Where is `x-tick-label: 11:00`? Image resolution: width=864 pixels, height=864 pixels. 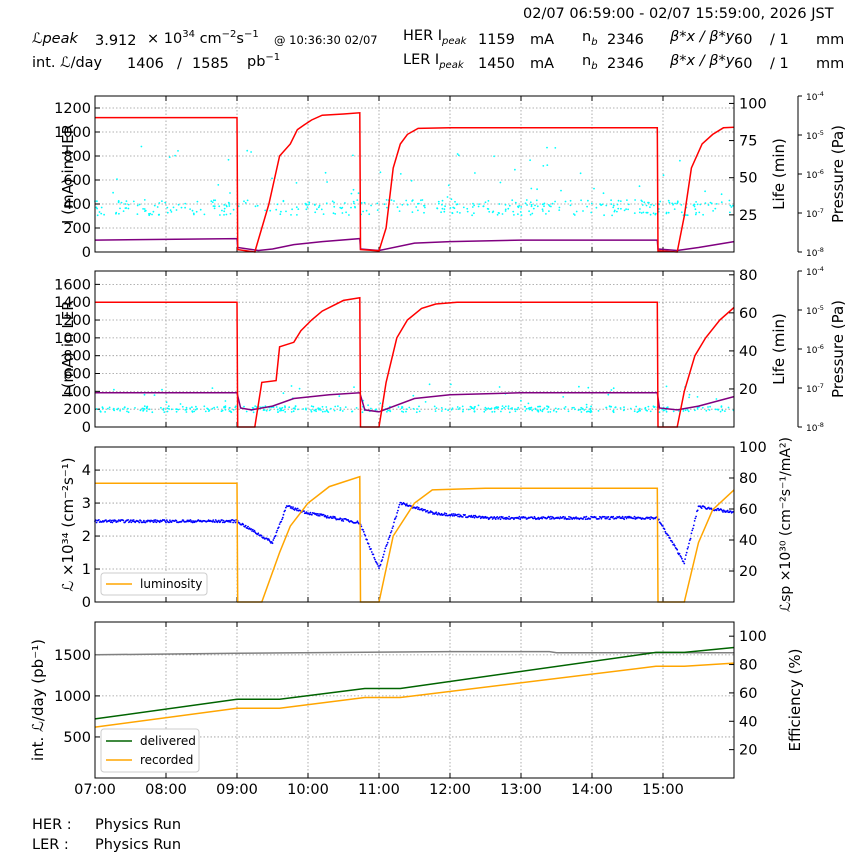 x-tick-label: 11:00 is located at coordinates (379, 790).